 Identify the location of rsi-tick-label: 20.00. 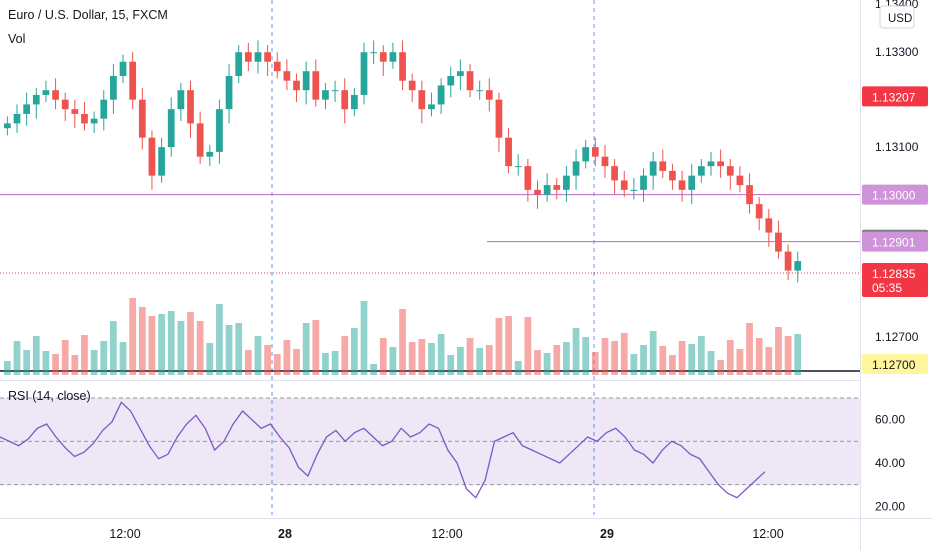
(890, 506).